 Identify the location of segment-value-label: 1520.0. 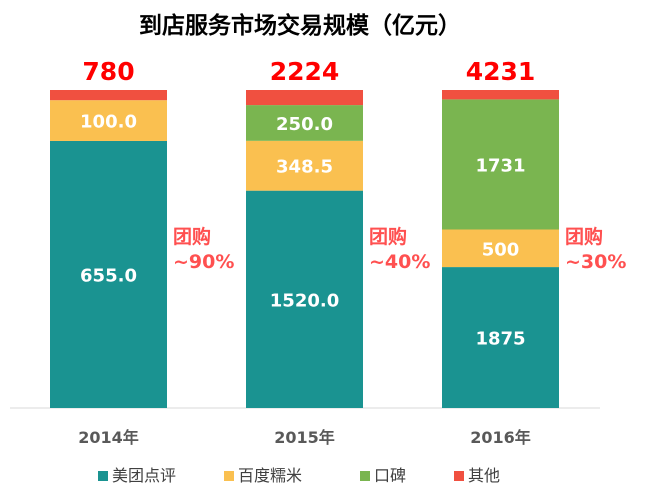
(304, 300).